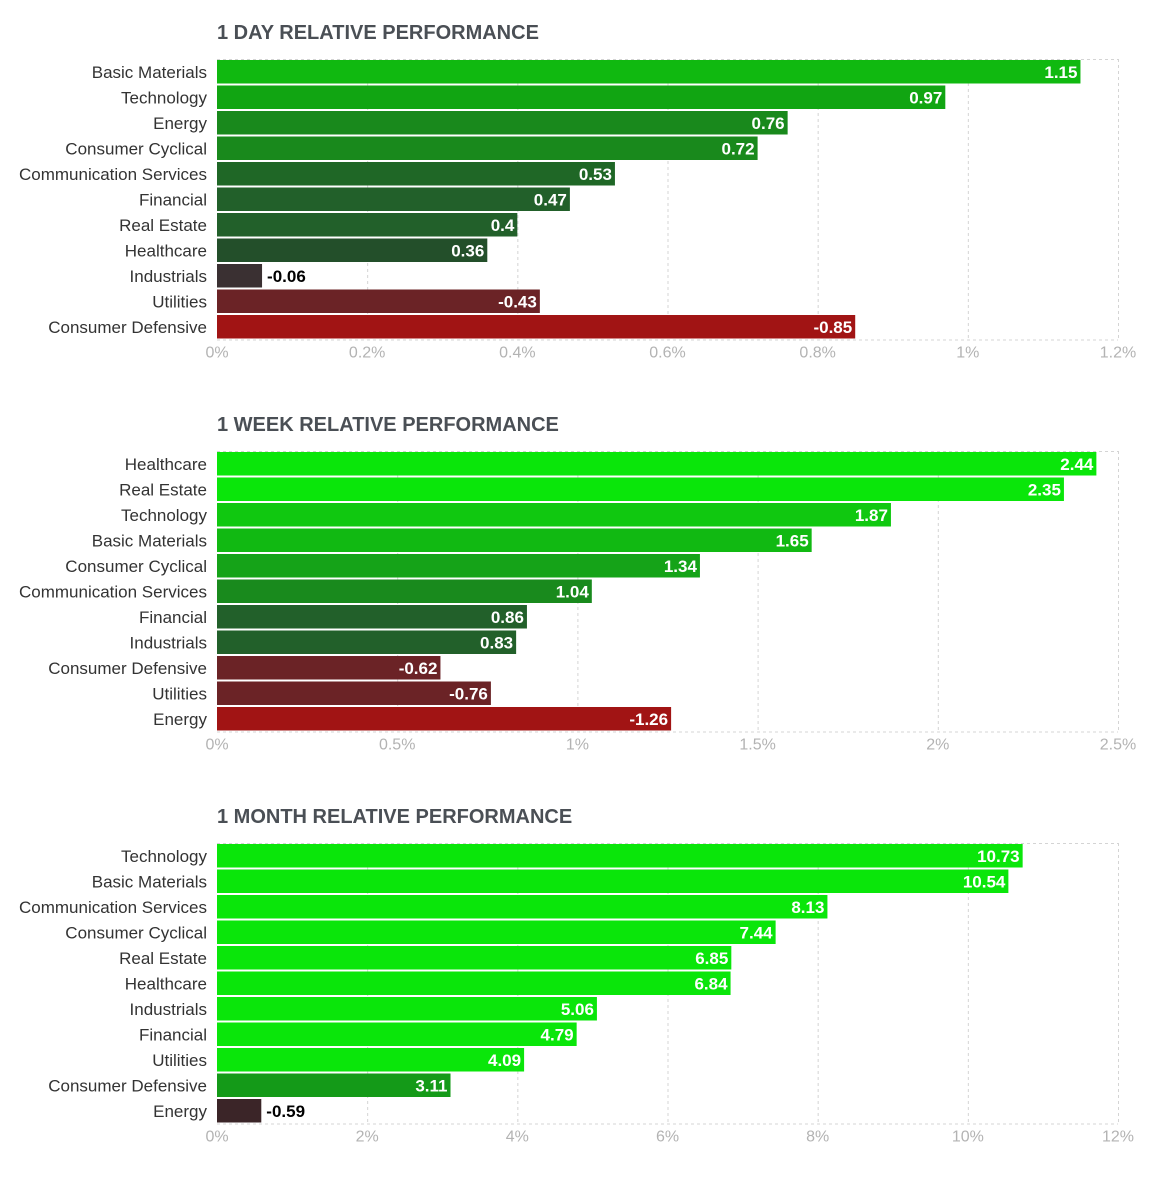  Describe the element at coordinates (984, 881) in the screenshot. I see `value-label: 10.54` at that location.